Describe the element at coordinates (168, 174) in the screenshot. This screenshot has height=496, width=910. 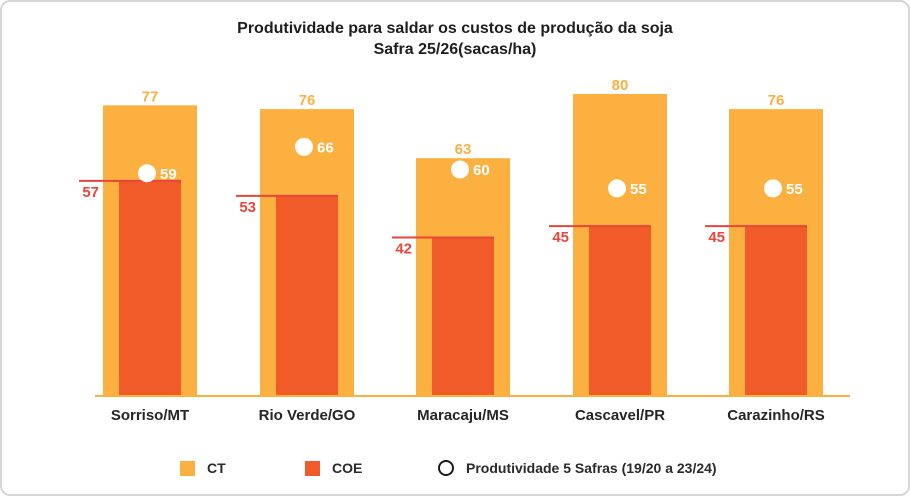
I see `productivity-value-label: 59` at that location.